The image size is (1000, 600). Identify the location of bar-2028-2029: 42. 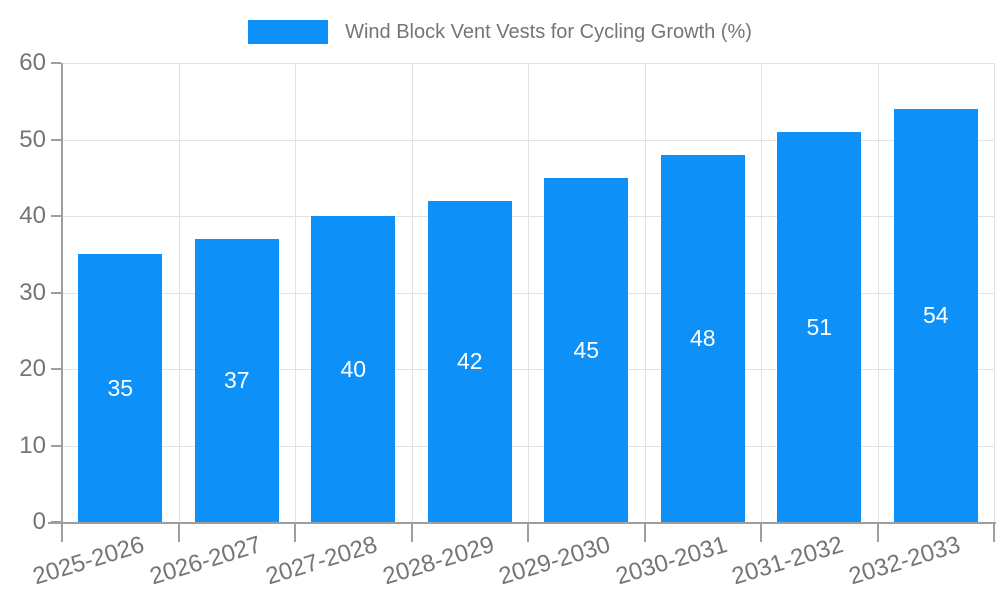
(469, 361).